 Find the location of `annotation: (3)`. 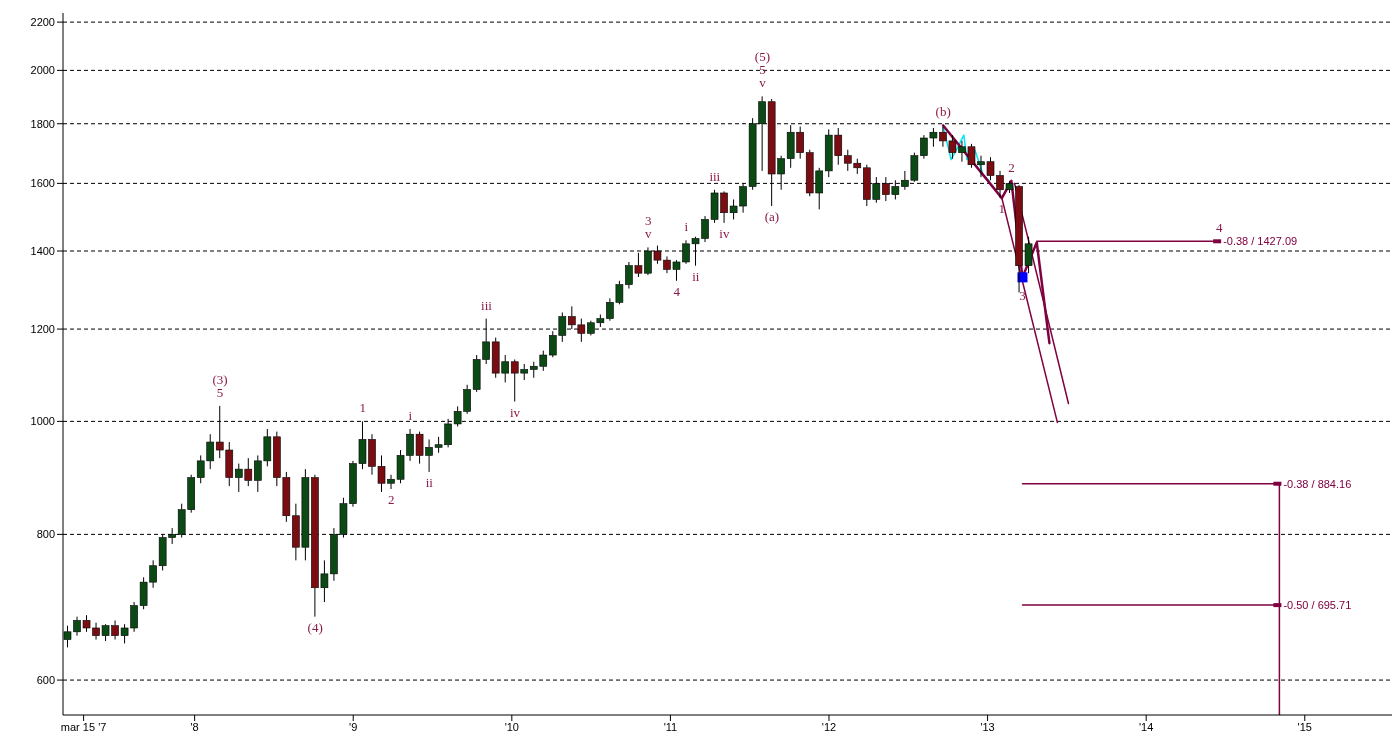

annotation: (3) is located at coordinates (220, 379).